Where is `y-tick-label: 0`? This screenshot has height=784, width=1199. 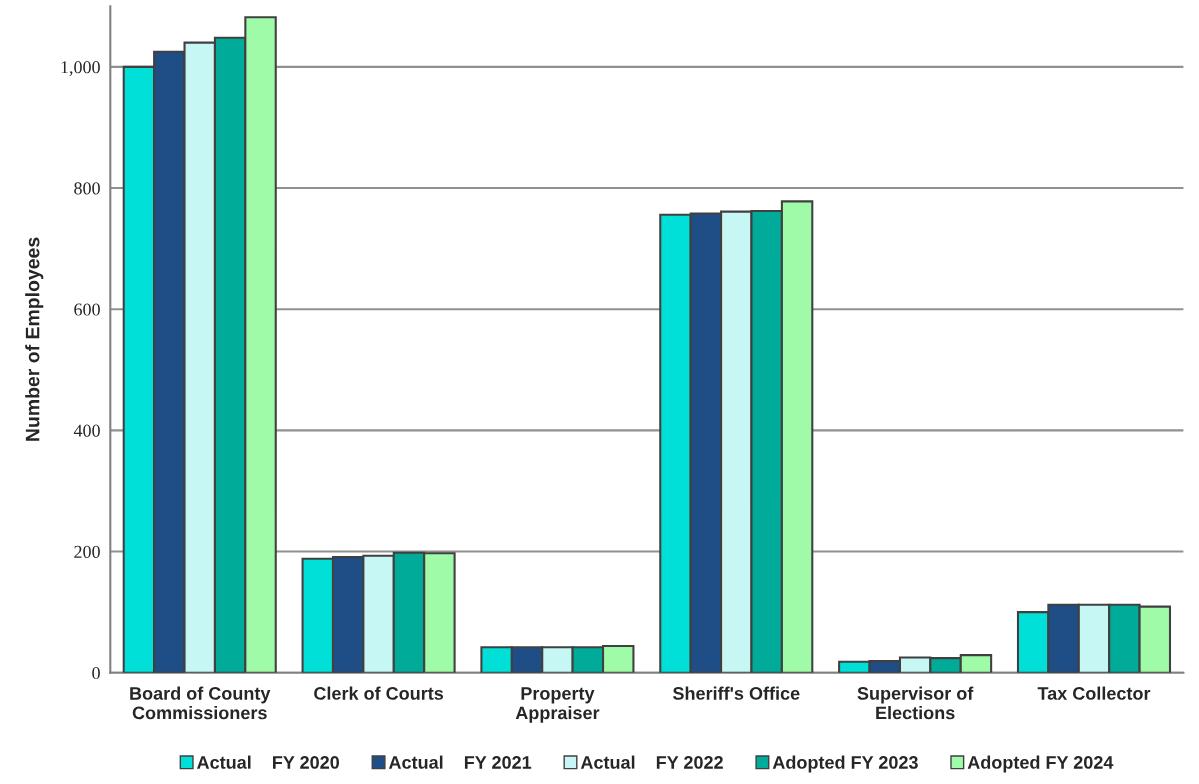 y-tick-label: 0 is located at coordinates (96, 673).